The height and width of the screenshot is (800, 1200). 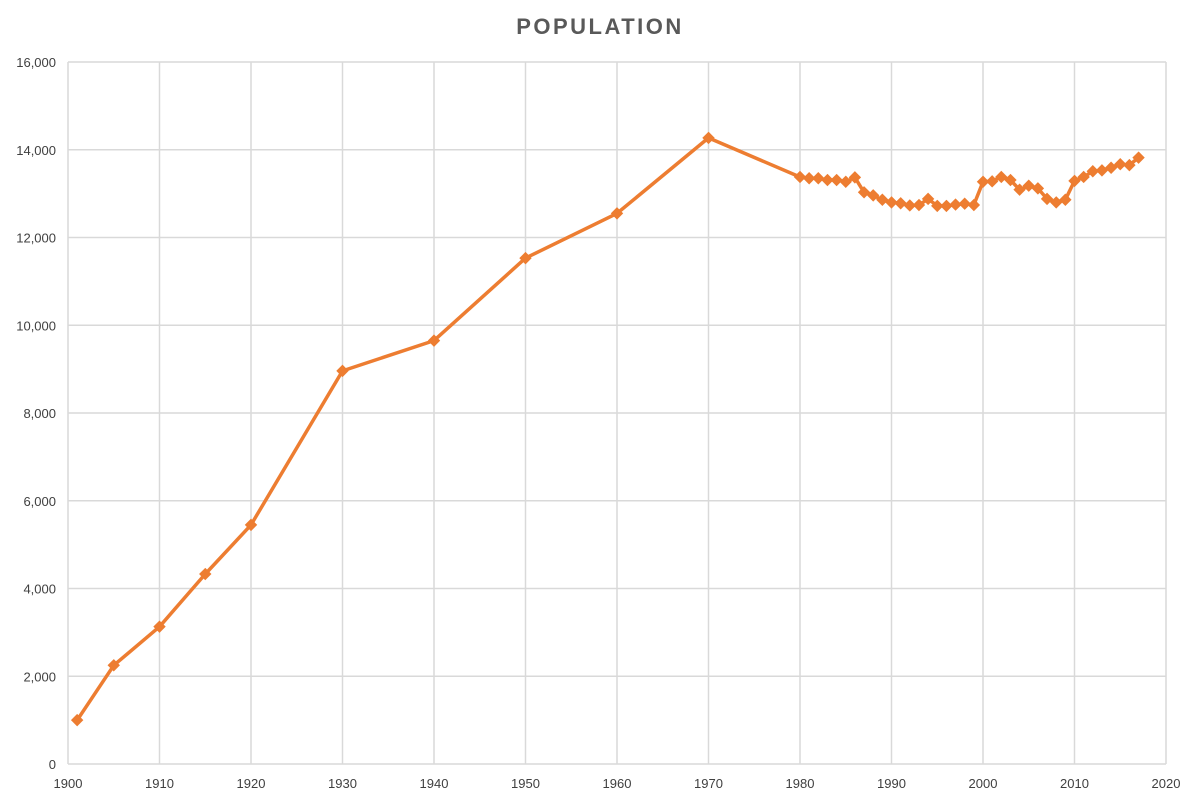 I want to click on y-tick-label: 2,000, so click(x=39, y=676).